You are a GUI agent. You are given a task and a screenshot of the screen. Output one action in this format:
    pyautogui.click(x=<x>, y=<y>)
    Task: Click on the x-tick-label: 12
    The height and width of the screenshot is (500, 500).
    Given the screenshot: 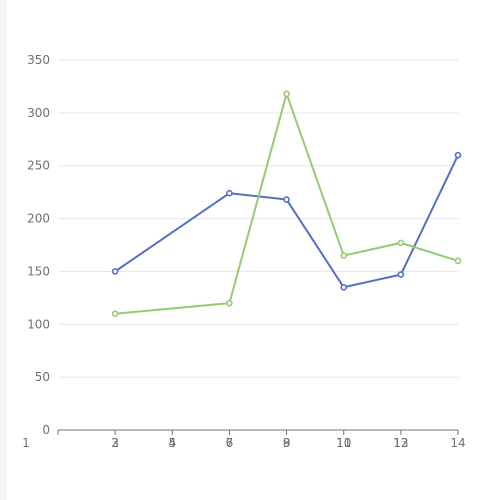 What is the action you would take?
    pyautogui.click(x=400, y=443)
    